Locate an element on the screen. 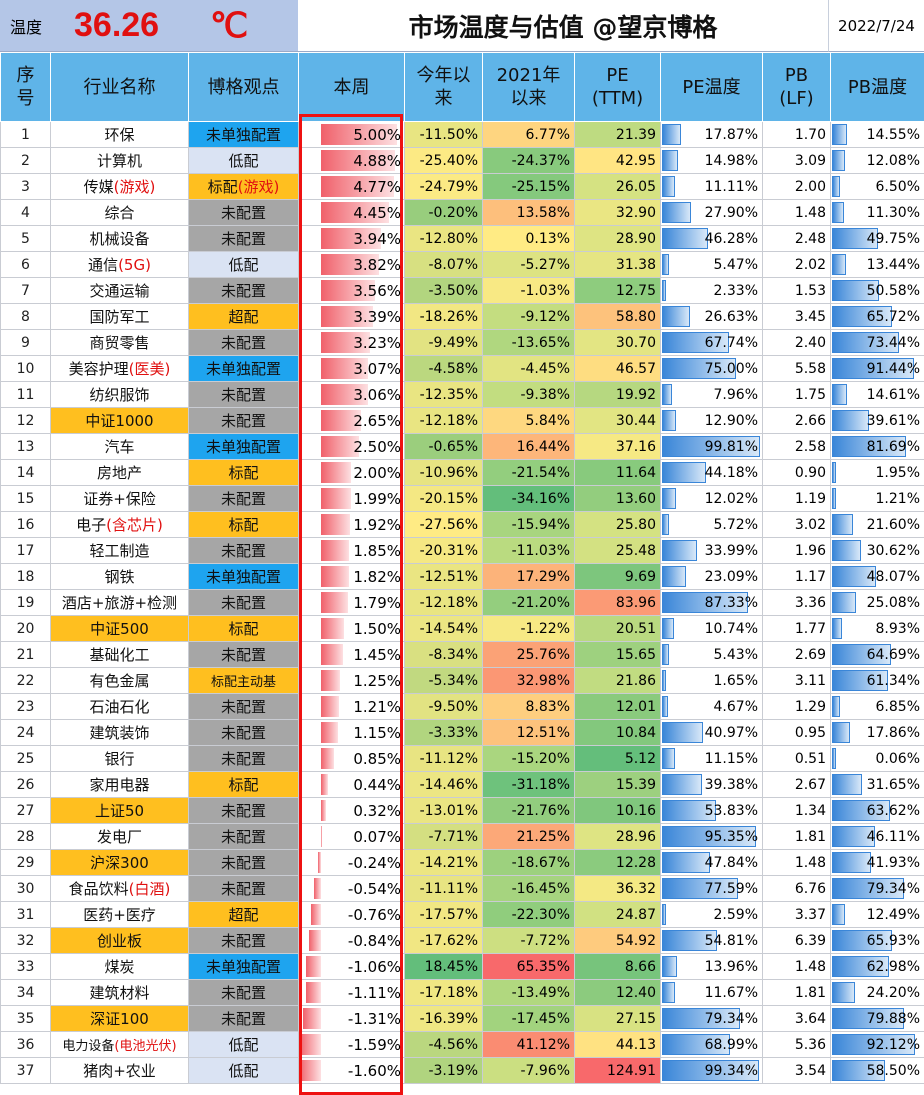 This screenshot has width=924, height=1095. industry-name-text: 国防军工 is located at coordinates (119, 317).